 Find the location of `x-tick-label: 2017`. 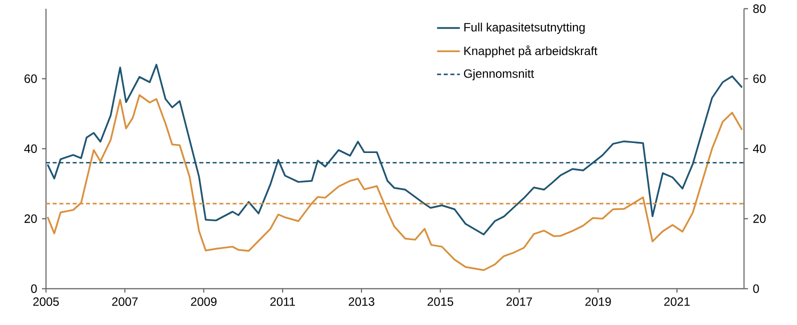

x-tick-label: 2017 is located at coordinates (519, 302).